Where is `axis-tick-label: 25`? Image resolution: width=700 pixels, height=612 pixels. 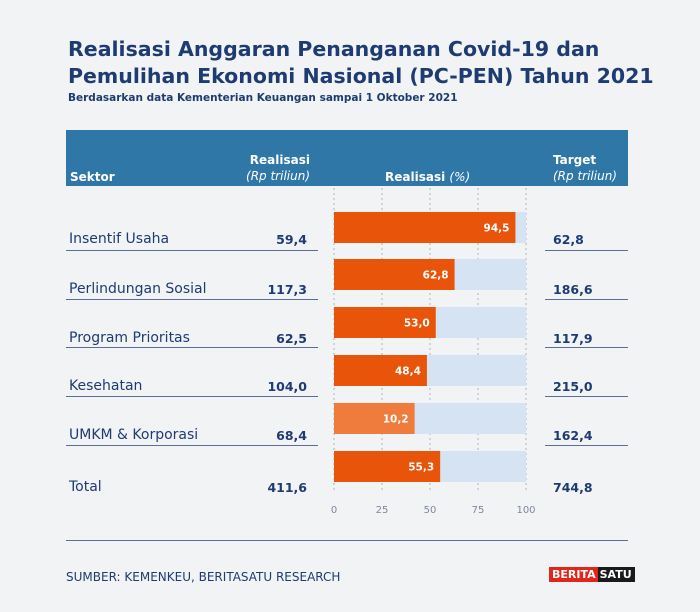 axis-tick-label: 25 is located at coordinates (382, 510).